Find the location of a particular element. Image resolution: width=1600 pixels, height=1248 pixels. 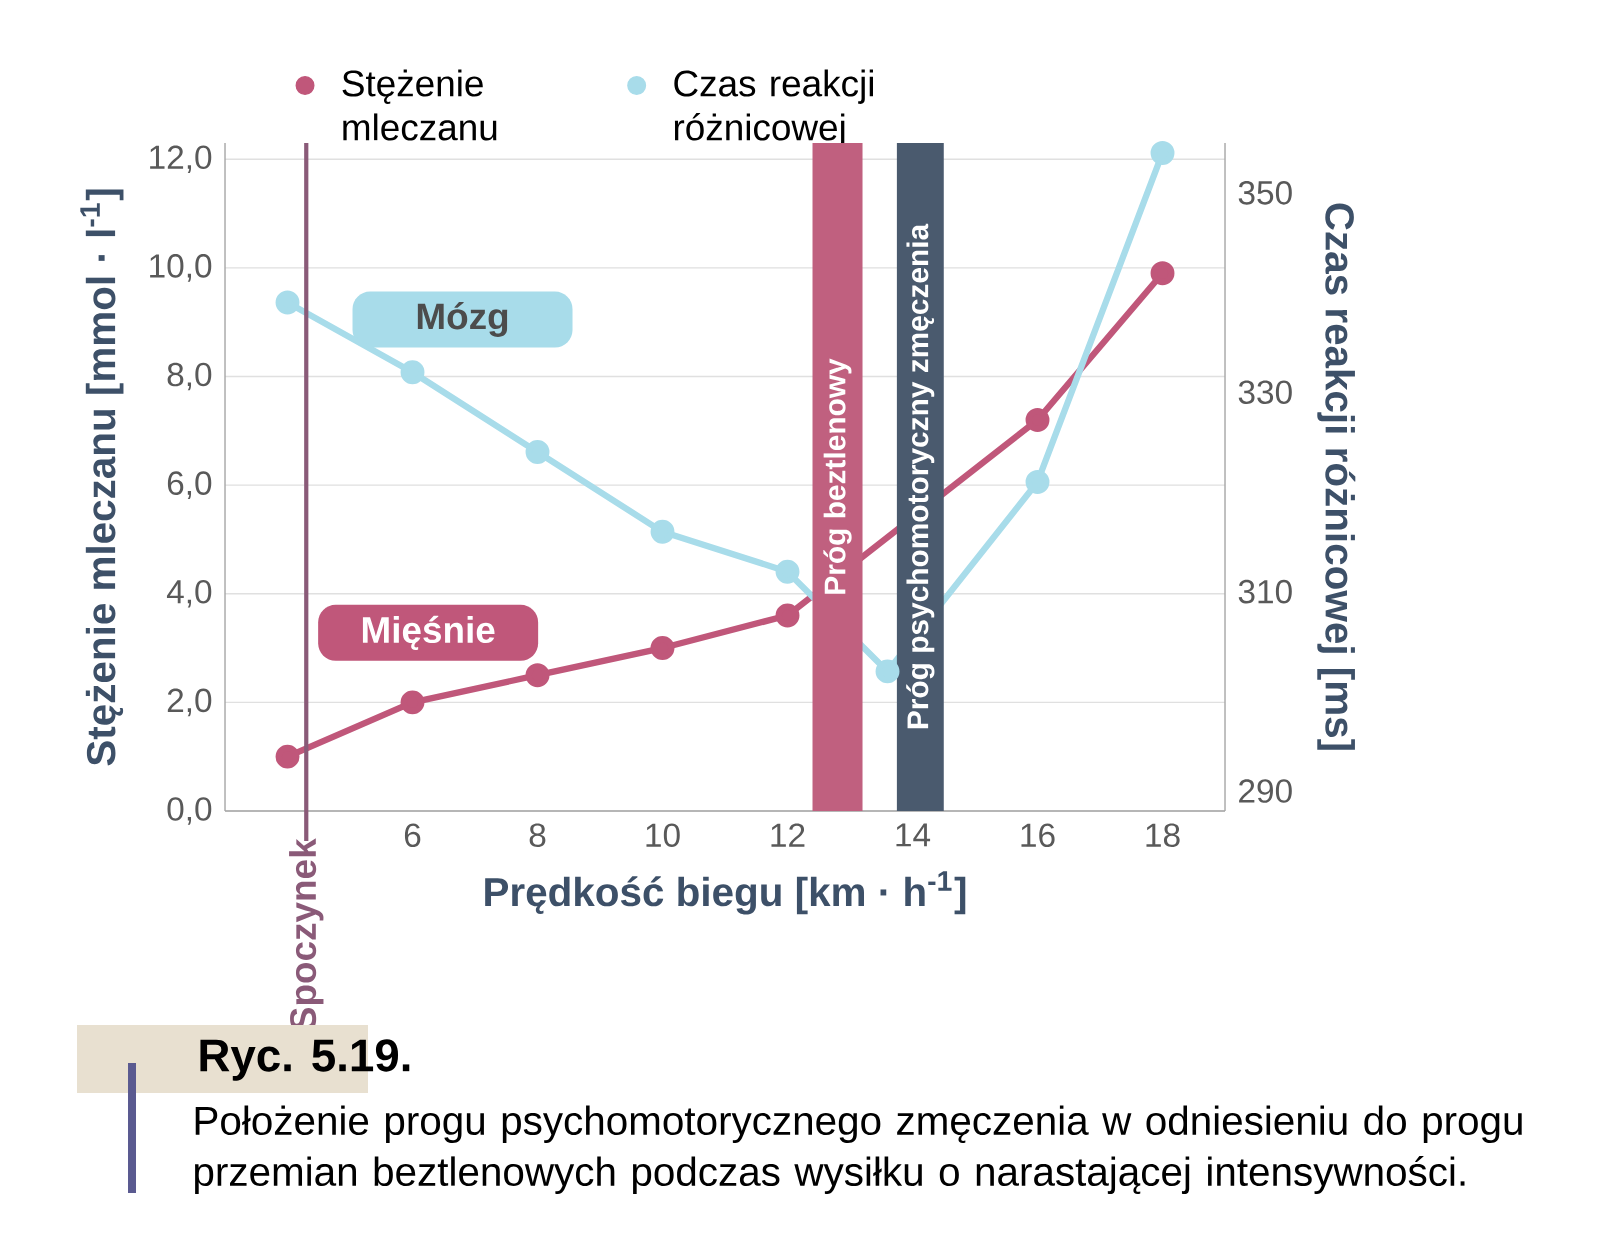

y-tick-label: 12,0 is located at coordinates (181, 159).